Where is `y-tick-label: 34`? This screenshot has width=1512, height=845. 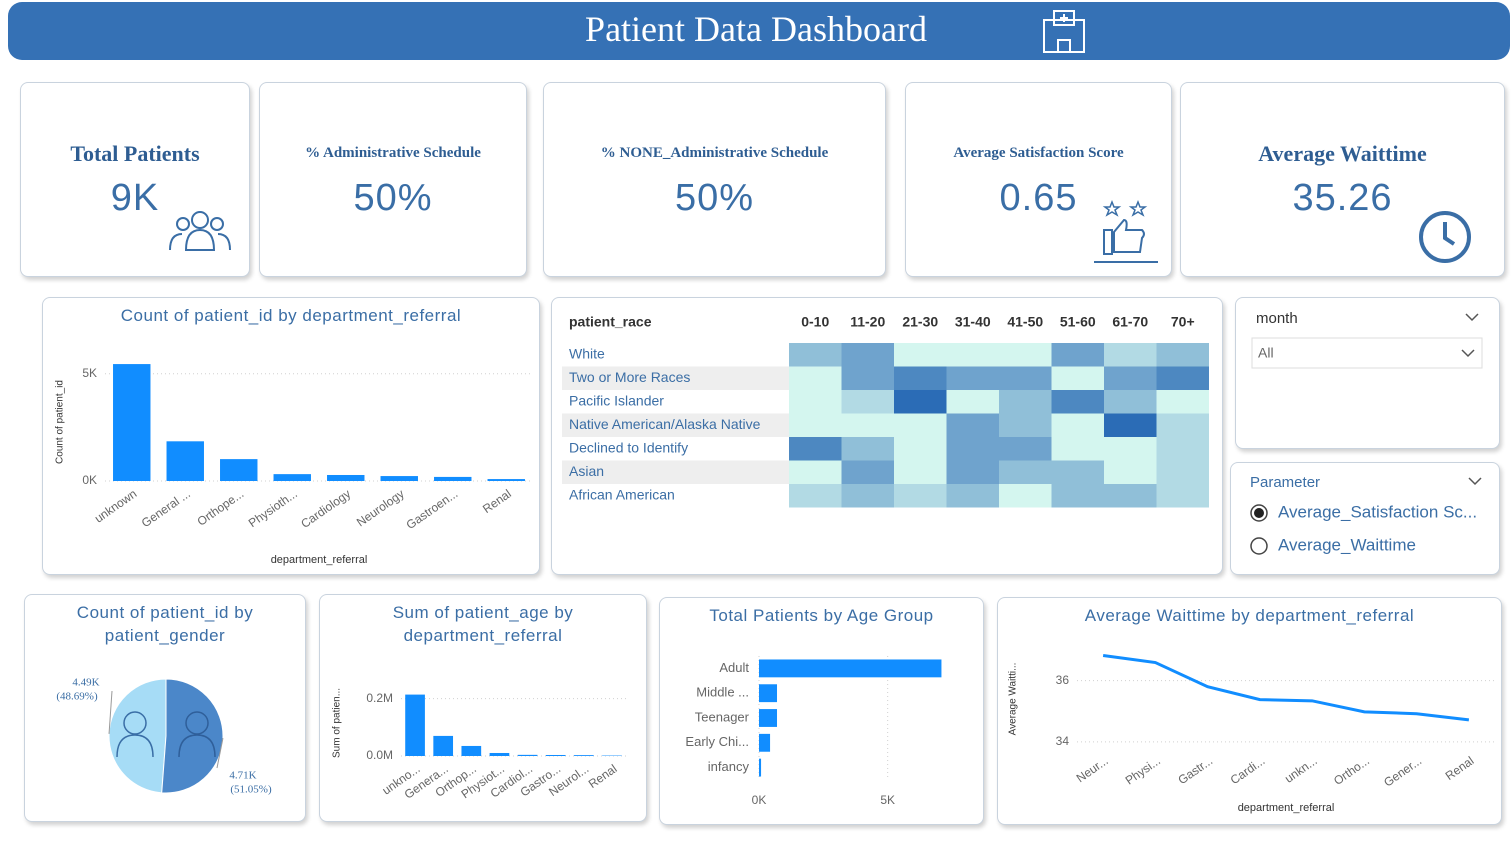
y-tick-label: 34 is located at coordinates (1063, 741).